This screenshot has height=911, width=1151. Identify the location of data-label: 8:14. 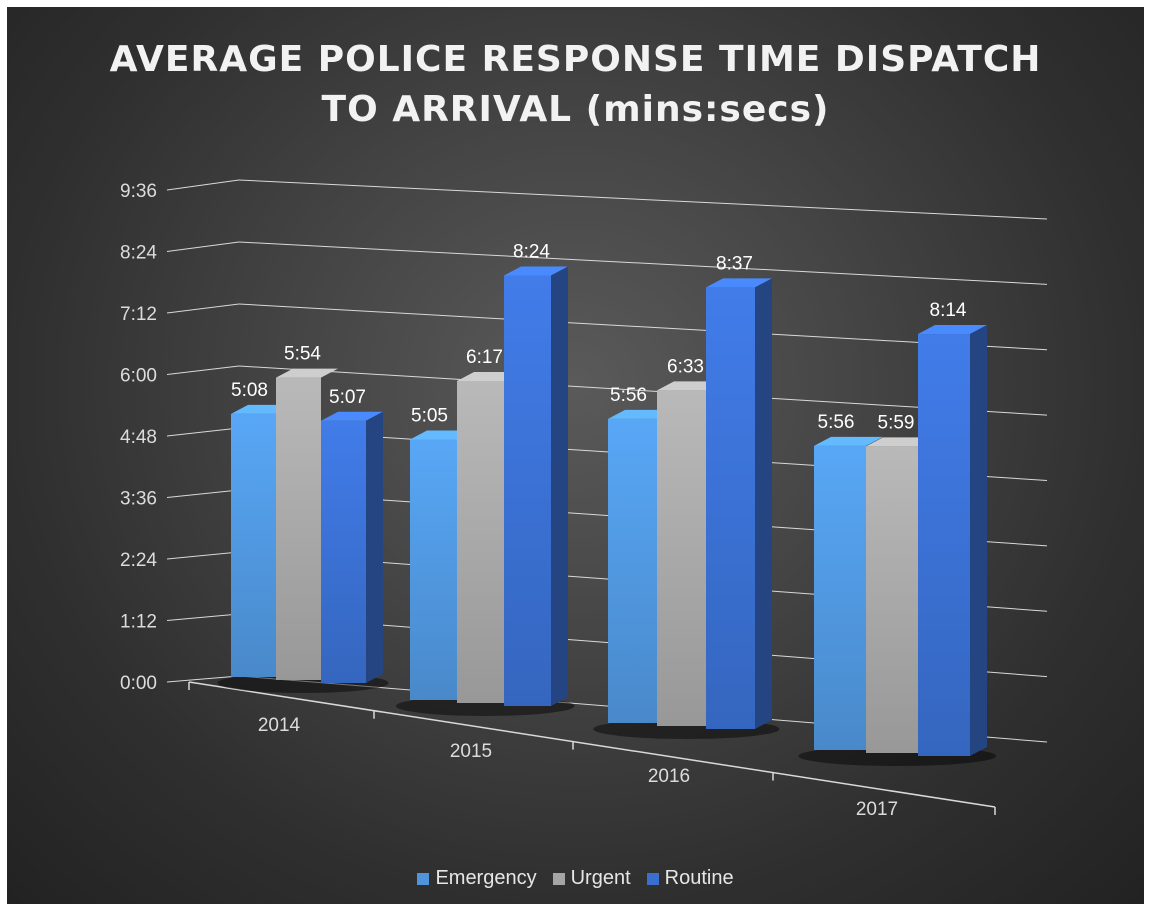
(948, 310).